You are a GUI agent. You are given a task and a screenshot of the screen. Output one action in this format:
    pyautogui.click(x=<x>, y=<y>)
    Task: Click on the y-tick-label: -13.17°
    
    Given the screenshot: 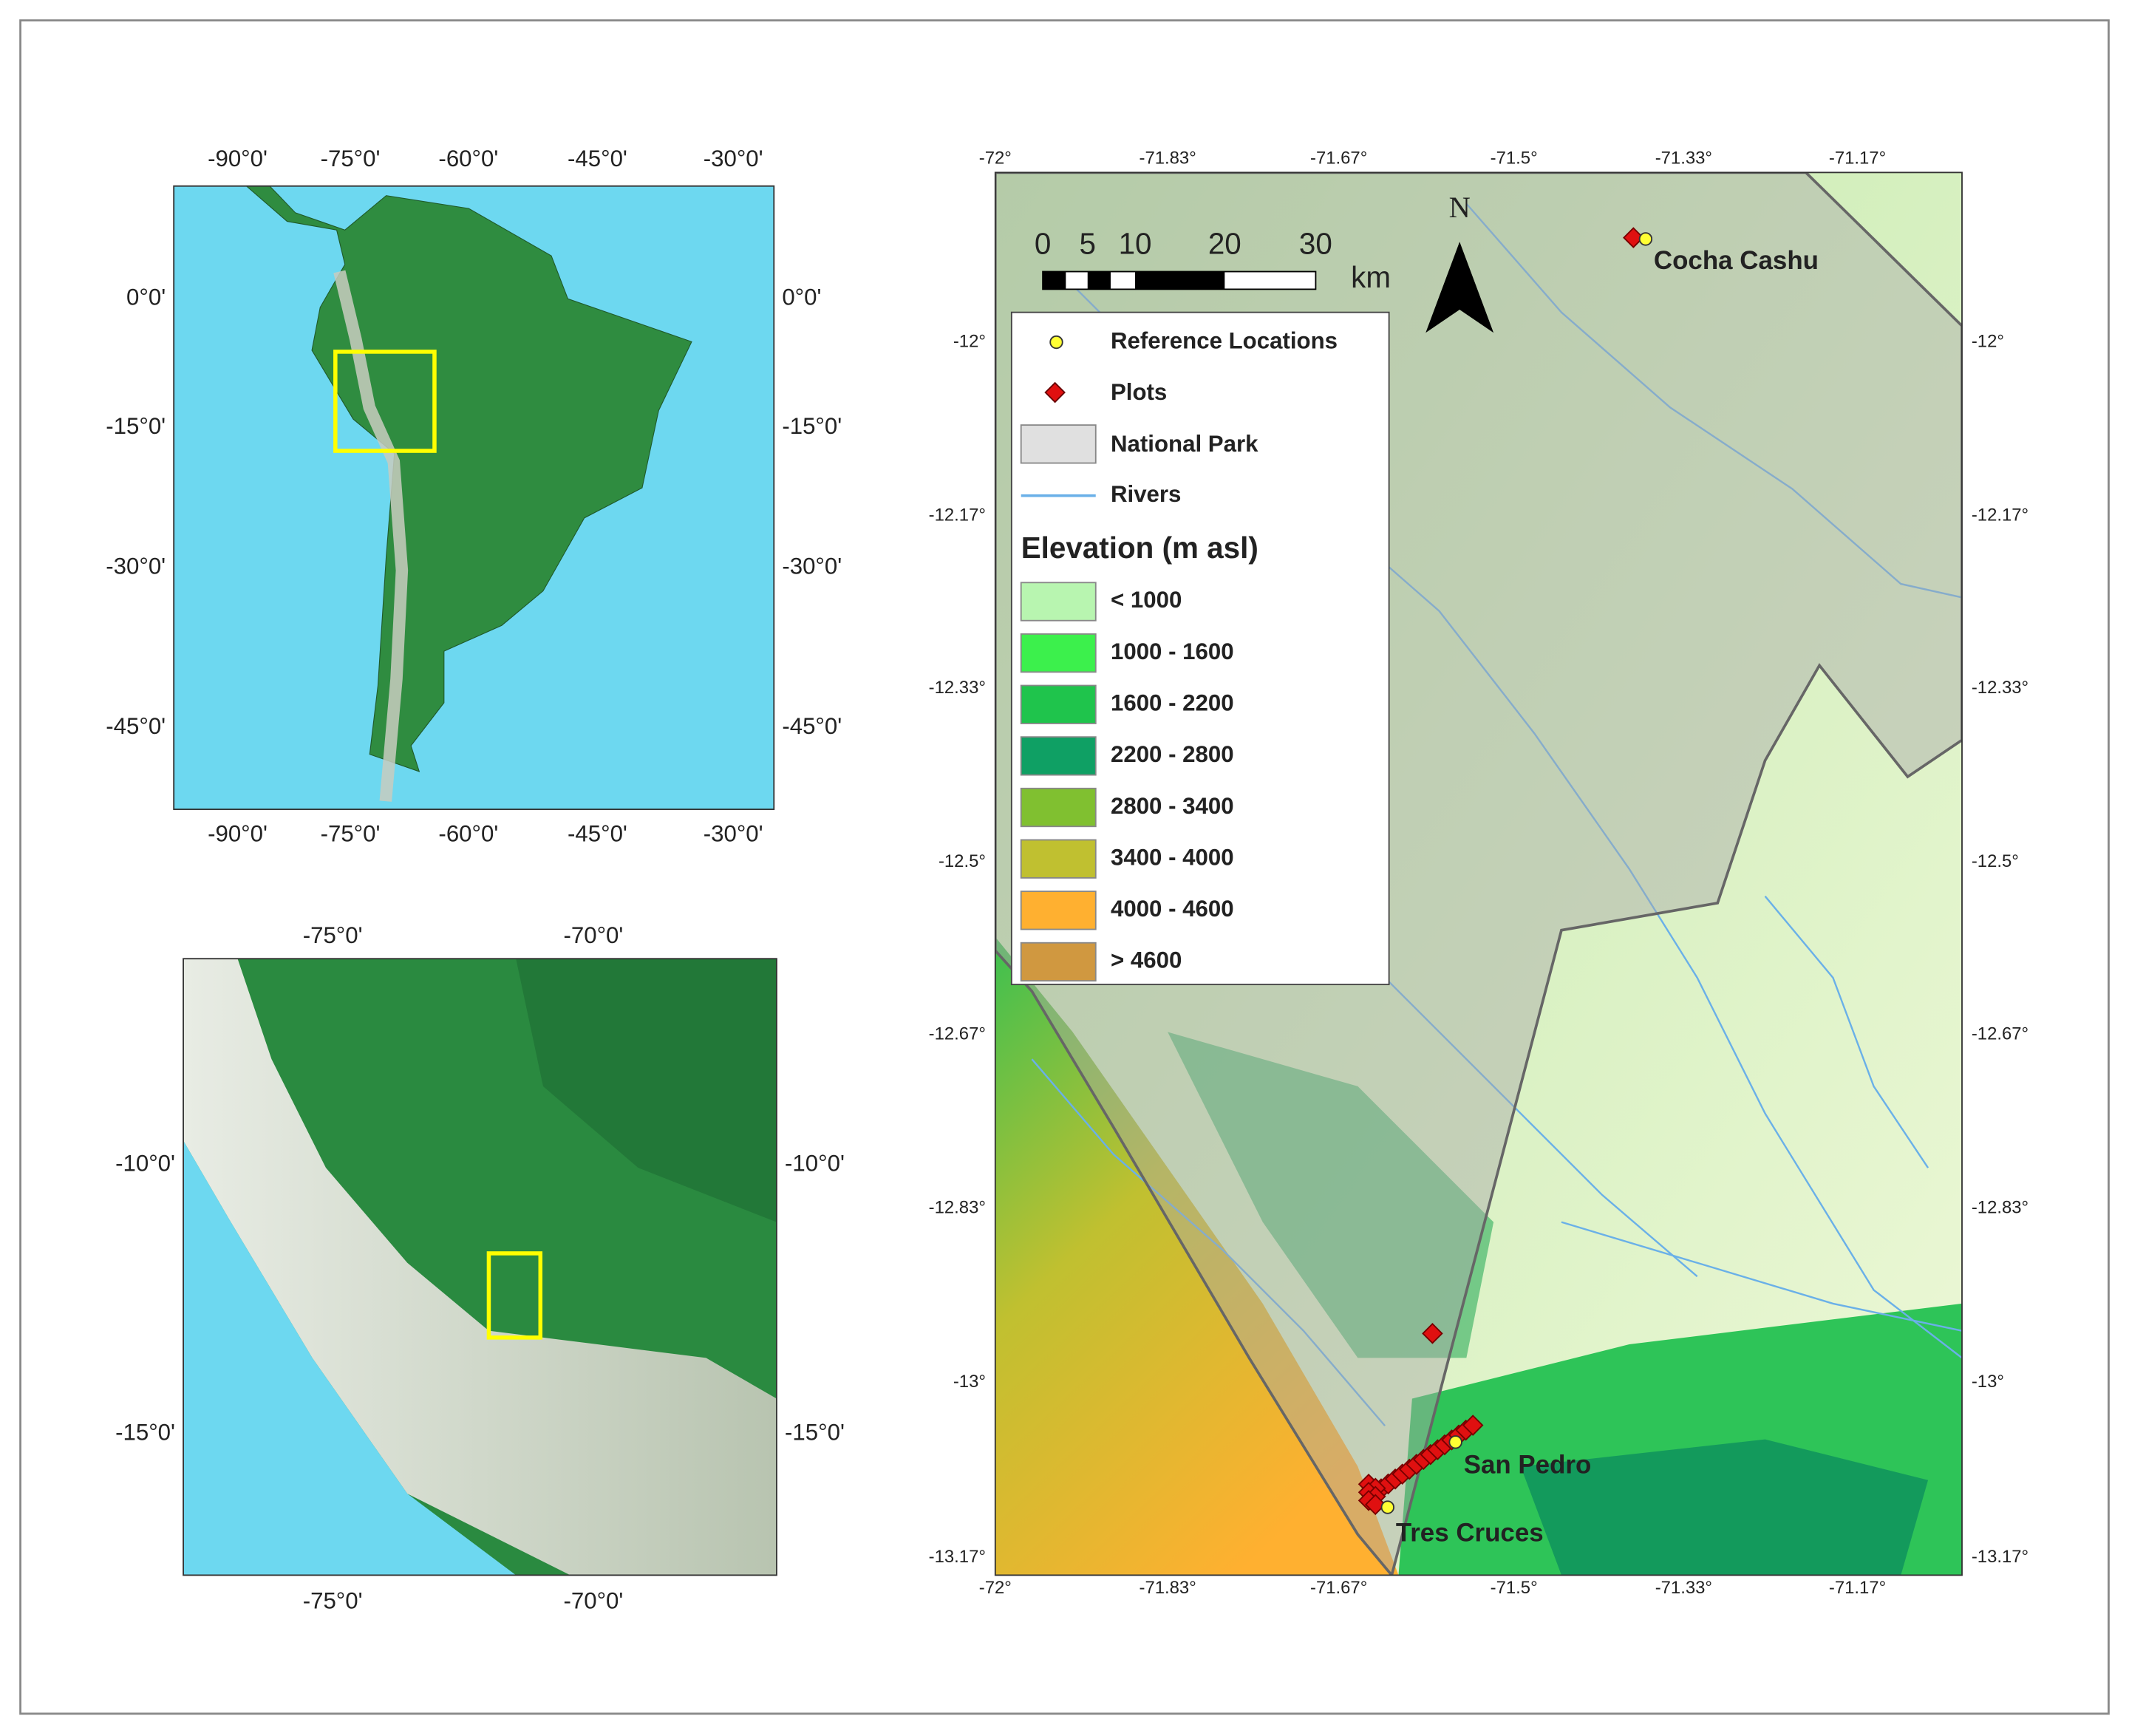 What is the action you would take?
    pyautogui.click(x=2000, y=1557)
    